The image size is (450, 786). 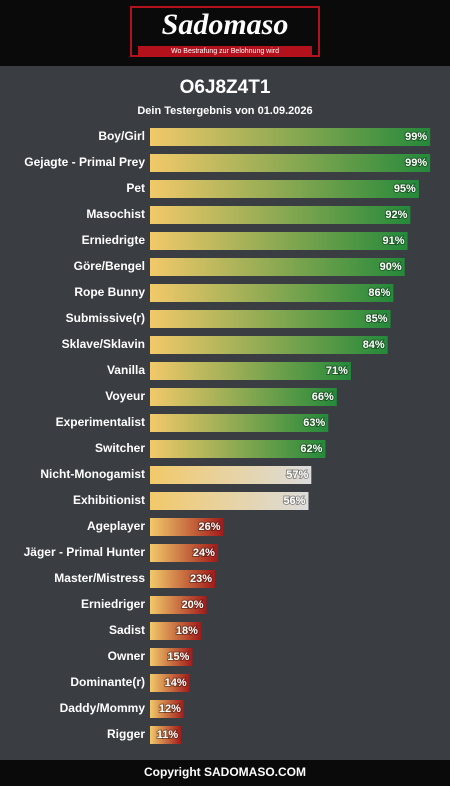 I want to click on value-label: 20%, so click(x=193, y=605).